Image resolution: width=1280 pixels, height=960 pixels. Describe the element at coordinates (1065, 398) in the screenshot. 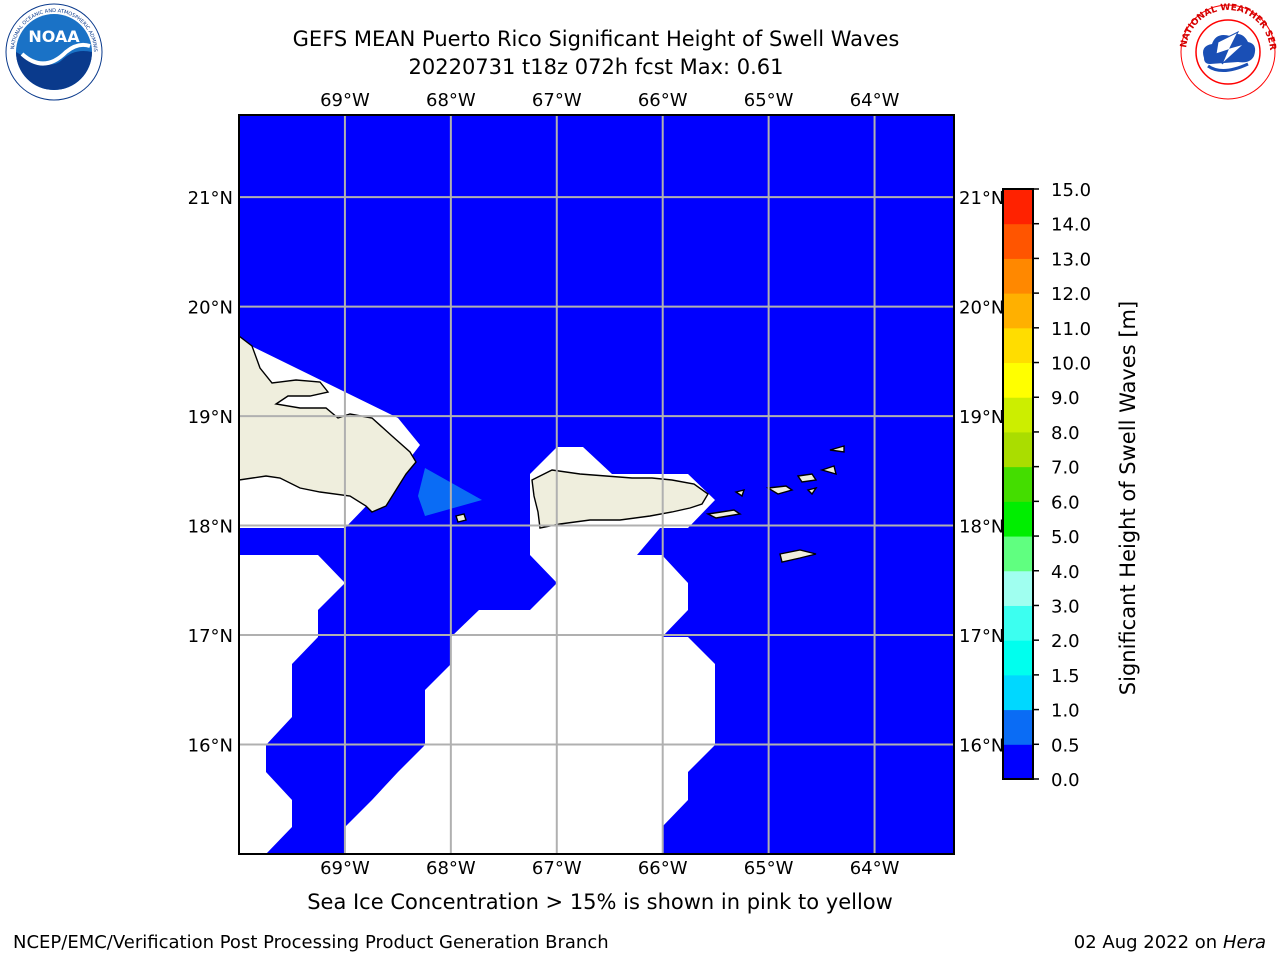

I see `colorbar-tick-label: 9.0` at that location.